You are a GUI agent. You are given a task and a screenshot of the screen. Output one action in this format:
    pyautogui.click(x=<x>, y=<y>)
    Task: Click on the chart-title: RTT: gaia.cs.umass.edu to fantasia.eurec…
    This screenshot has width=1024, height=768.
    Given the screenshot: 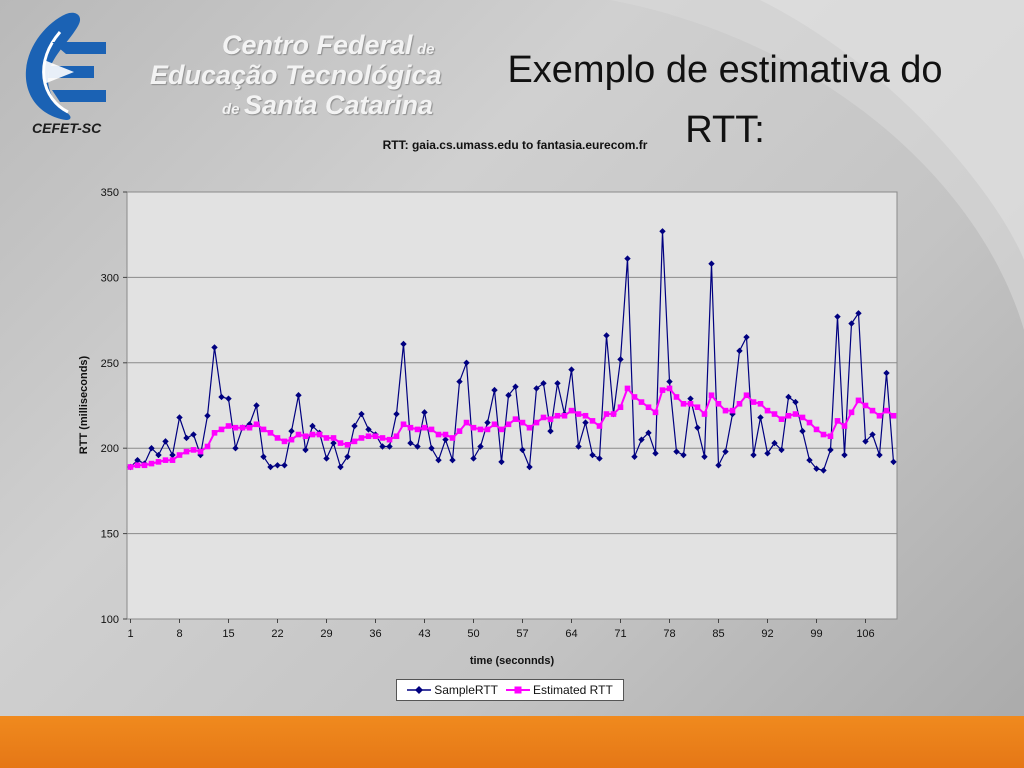 What is the action you would take?
    pyautogui.click(x=515, y=145)
    